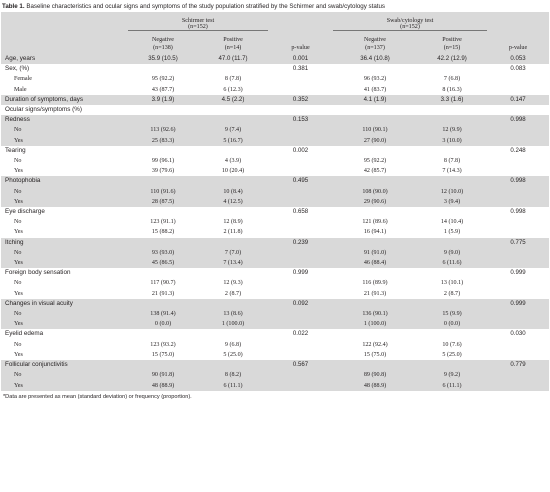 The image size is (550, 492). Describe the element at coordinates (452, 222) in the screenshot. I see `swab-positive-cell: 14 (10.4)` at that location.